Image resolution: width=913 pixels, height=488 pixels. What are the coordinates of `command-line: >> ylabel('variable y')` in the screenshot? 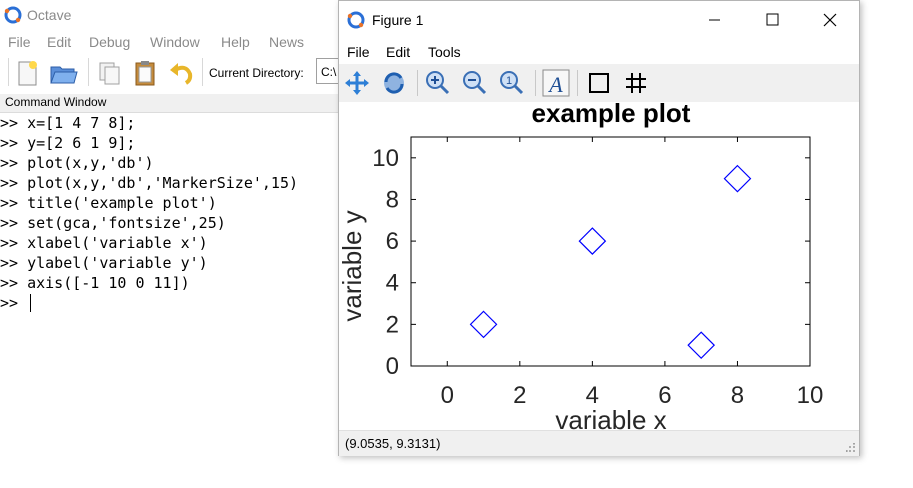 It's located at (104, 263).